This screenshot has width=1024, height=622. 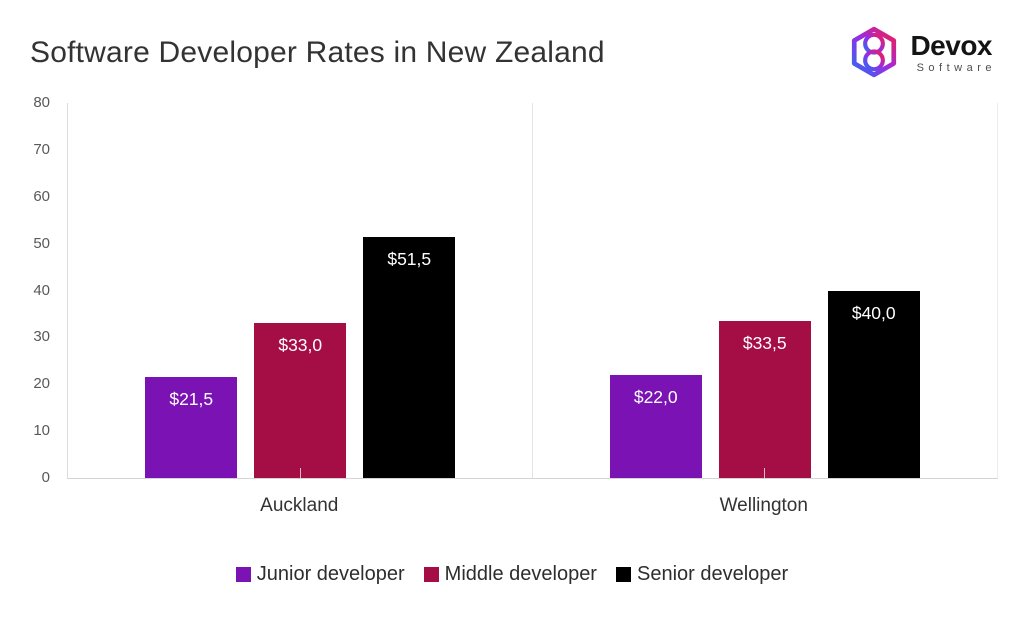 I want to click on y-tick-label: 20, so click(x=41, y=384).